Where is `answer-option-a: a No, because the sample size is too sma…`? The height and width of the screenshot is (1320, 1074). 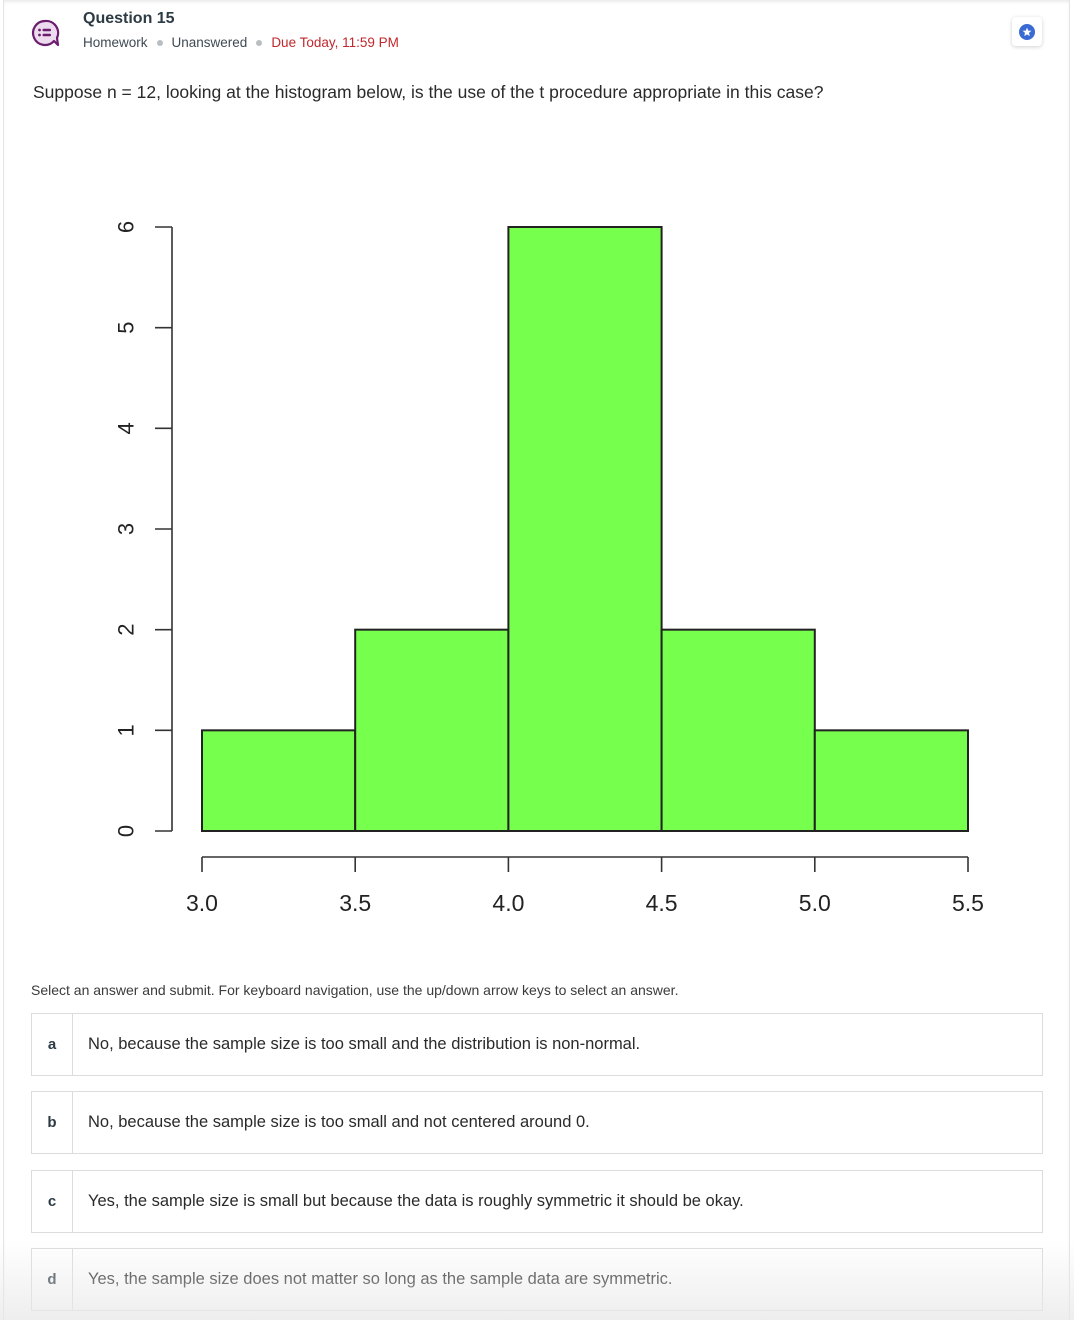 answer-option-a: a No, because the sample size is too sma… is located at coordinates (537, 1044).